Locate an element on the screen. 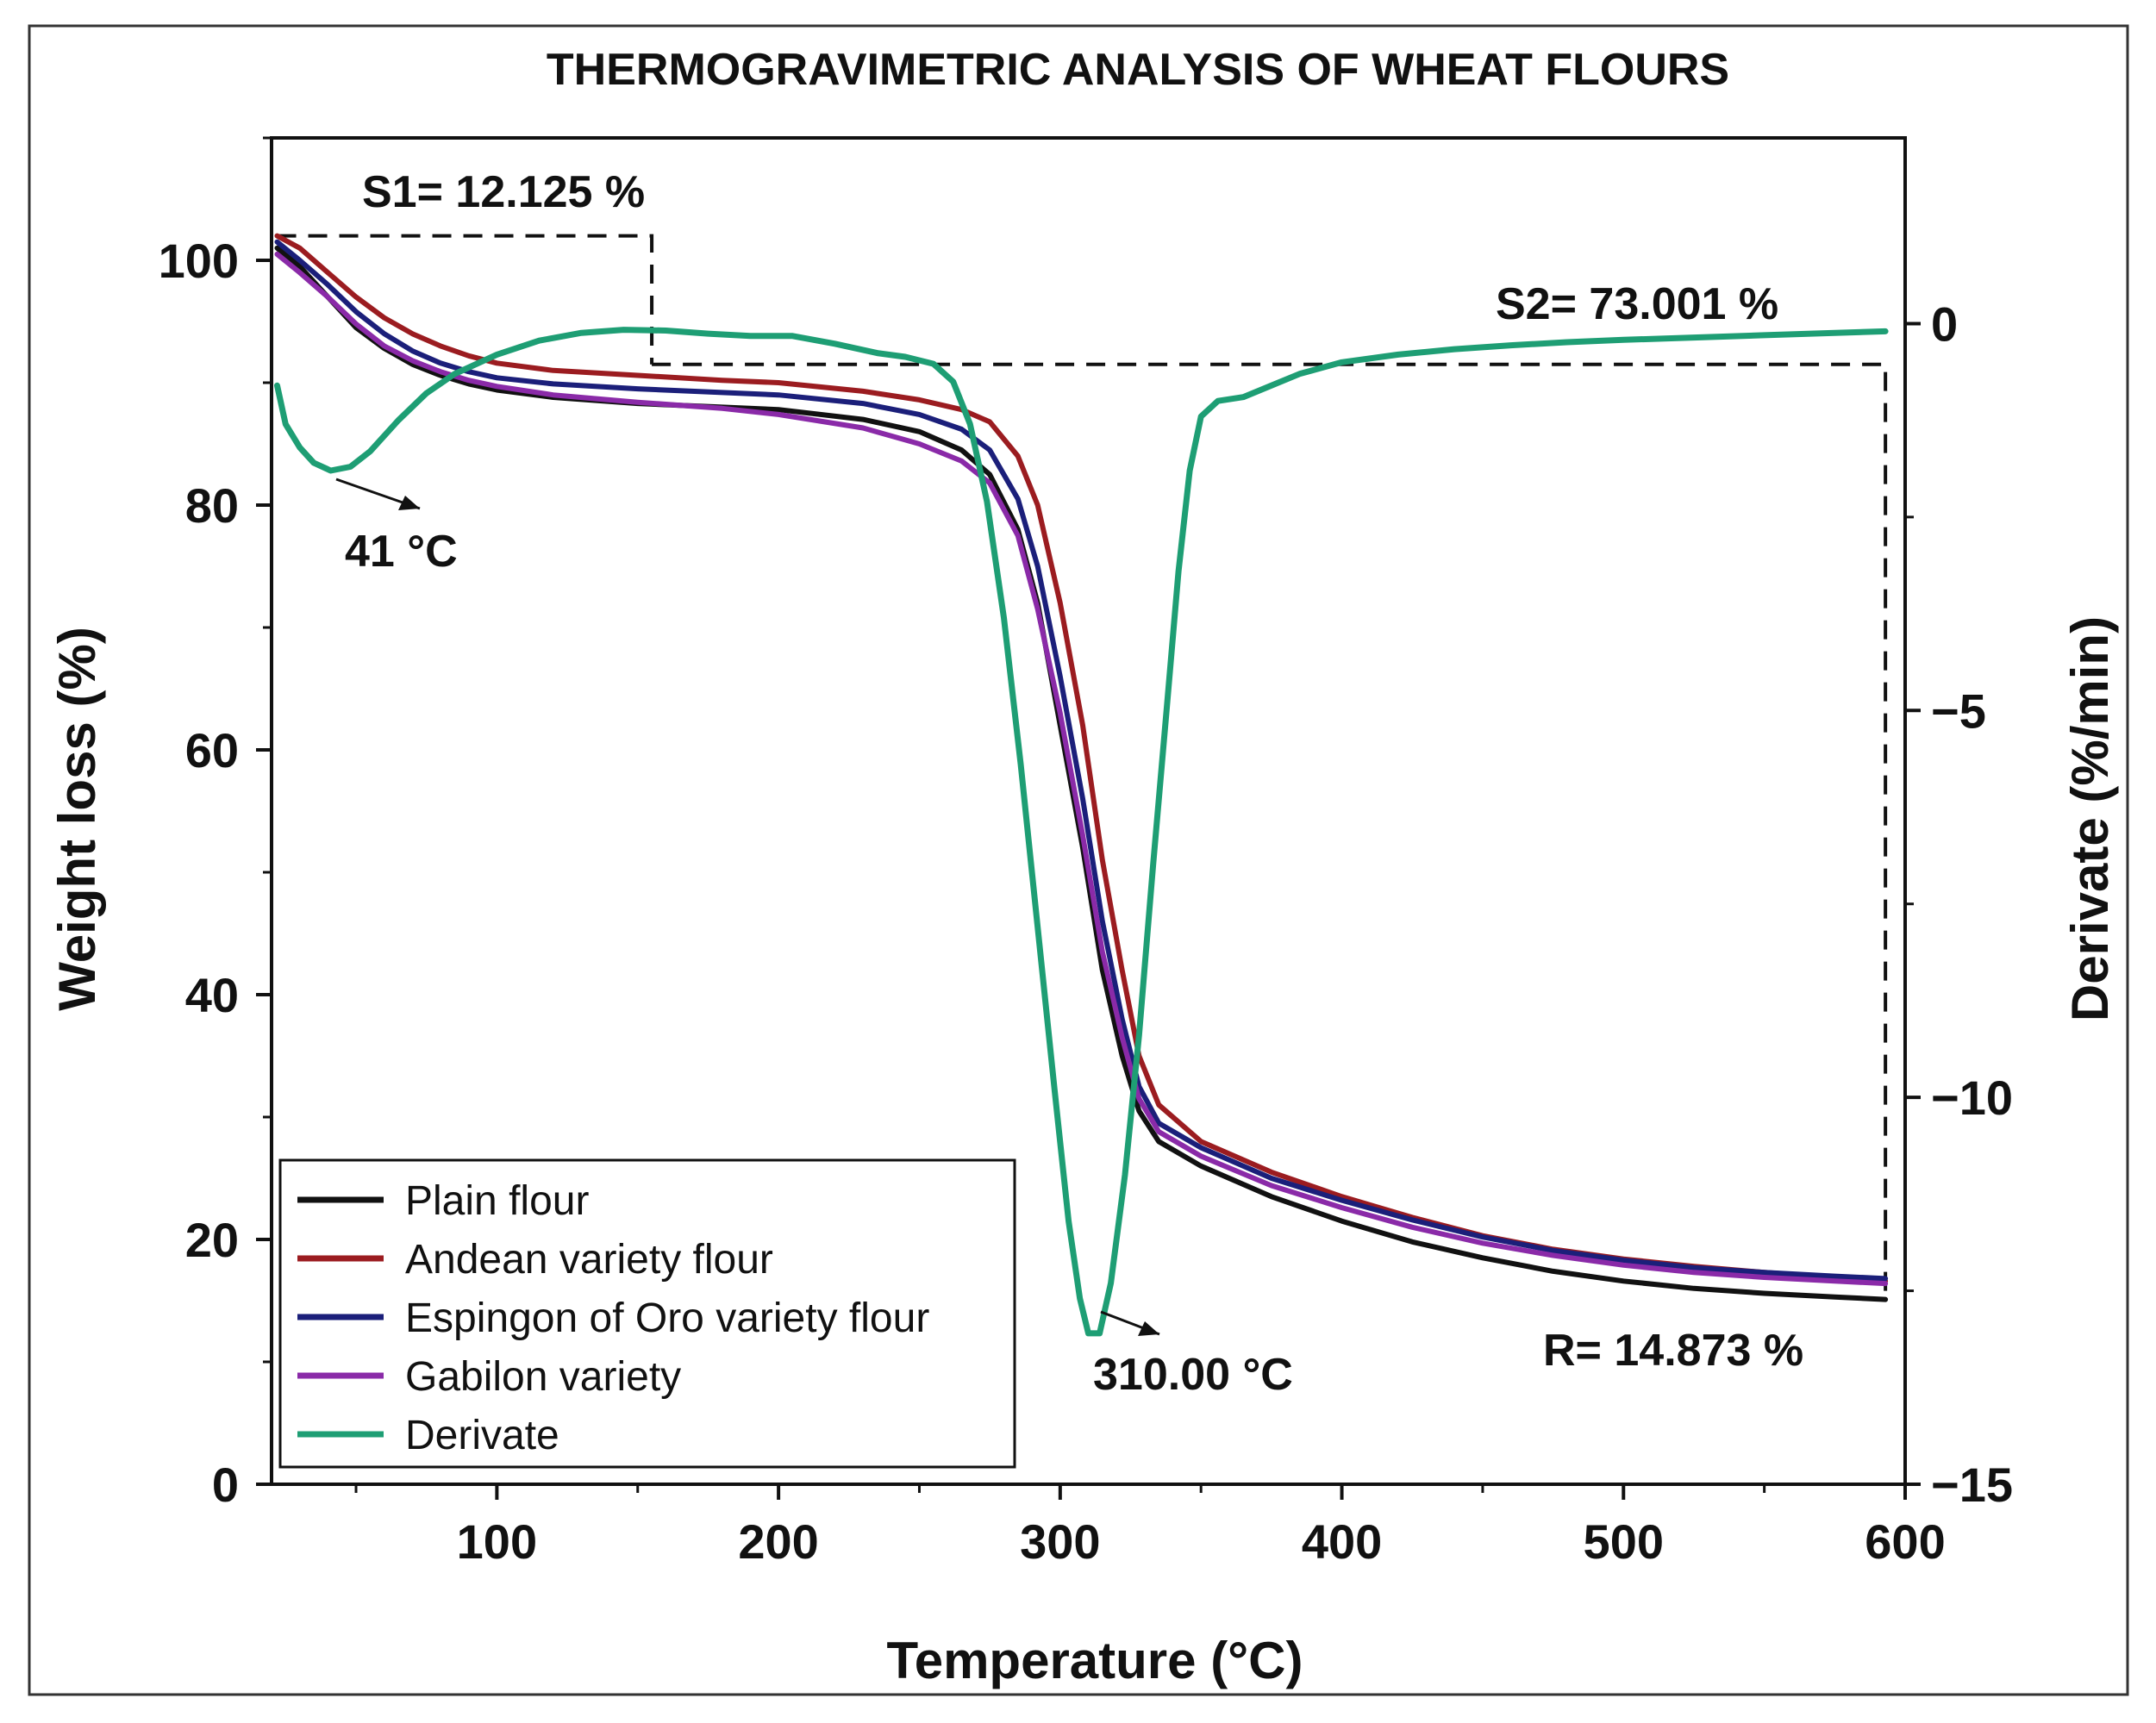 Image resolution: width=2156 pixels, height=1723 pixels. y2-tick-label: −5 is located at coordinates (1958, 711).